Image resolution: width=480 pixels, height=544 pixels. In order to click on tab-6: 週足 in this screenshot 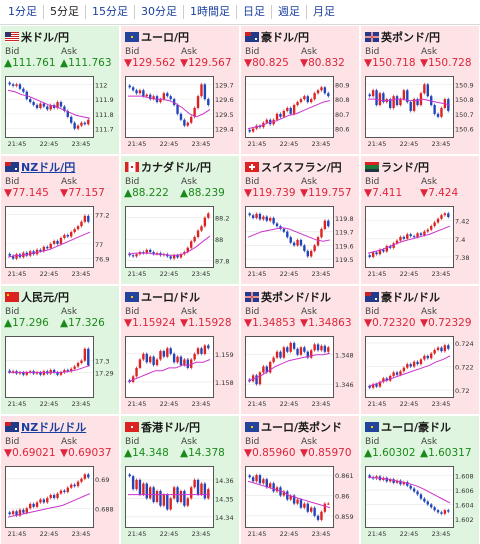, I will do `click(289, 12)`.